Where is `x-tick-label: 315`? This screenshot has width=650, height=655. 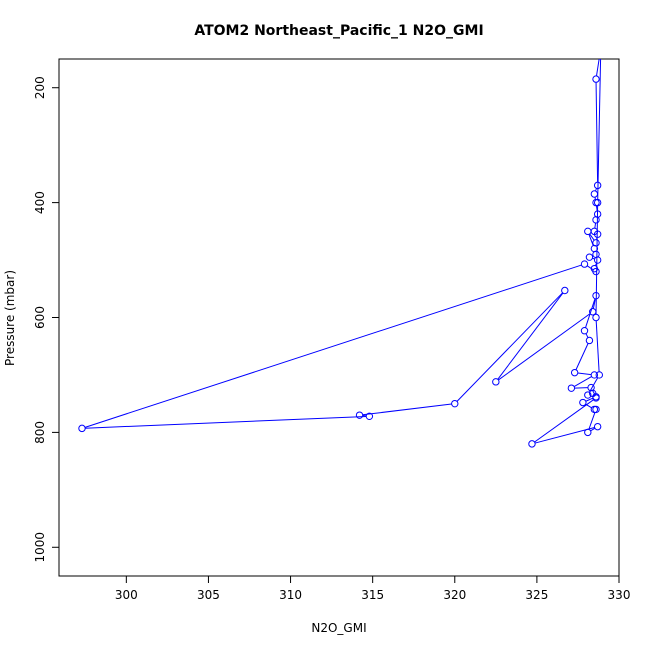 x-tick-label: 315 is located at coordinates (372, 595).